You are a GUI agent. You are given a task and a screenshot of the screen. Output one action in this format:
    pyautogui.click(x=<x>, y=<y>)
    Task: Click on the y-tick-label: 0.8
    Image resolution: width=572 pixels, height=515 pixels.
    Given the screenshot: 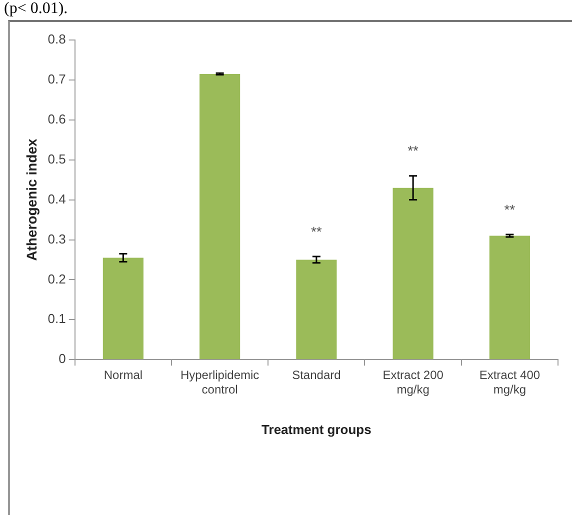 What is the action you would take?
    pyautogui.click(x=57, y=39)
    